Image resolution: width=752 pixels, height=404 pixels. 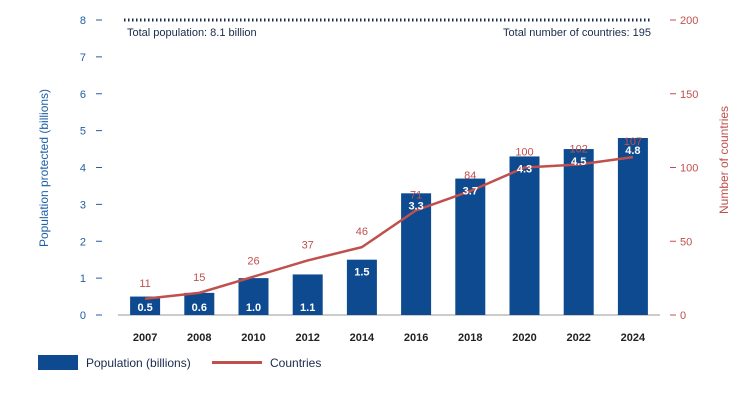 I want to click on y-left-tick-label: 6, so click(x=83, y=95).